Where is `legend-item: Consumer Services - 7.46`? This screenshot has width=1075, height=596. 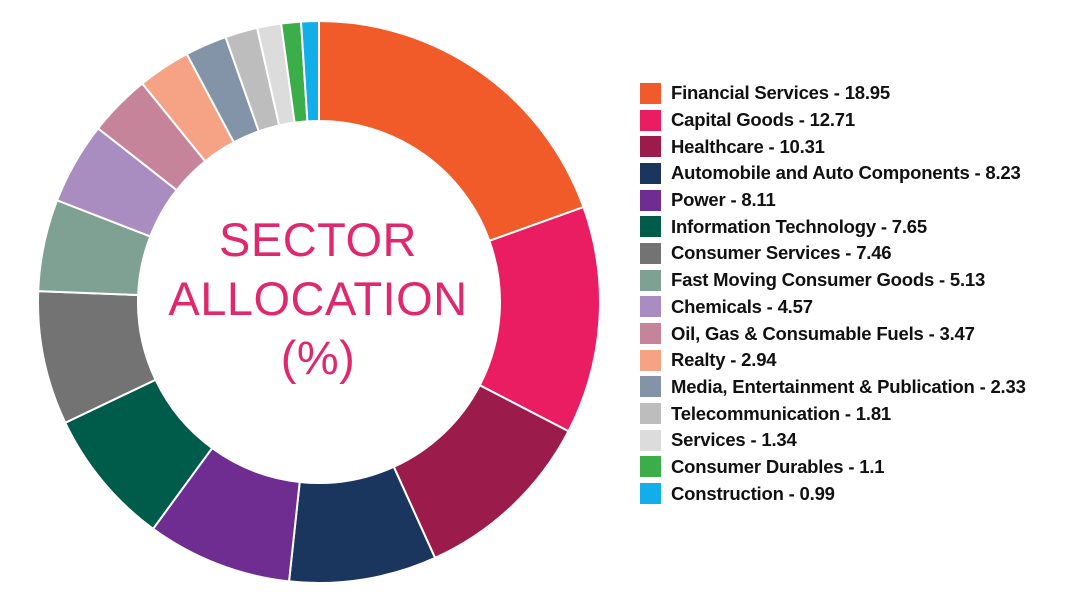
legend-item: Consumer Services - 7.46 is located at coordinates (855, 253).